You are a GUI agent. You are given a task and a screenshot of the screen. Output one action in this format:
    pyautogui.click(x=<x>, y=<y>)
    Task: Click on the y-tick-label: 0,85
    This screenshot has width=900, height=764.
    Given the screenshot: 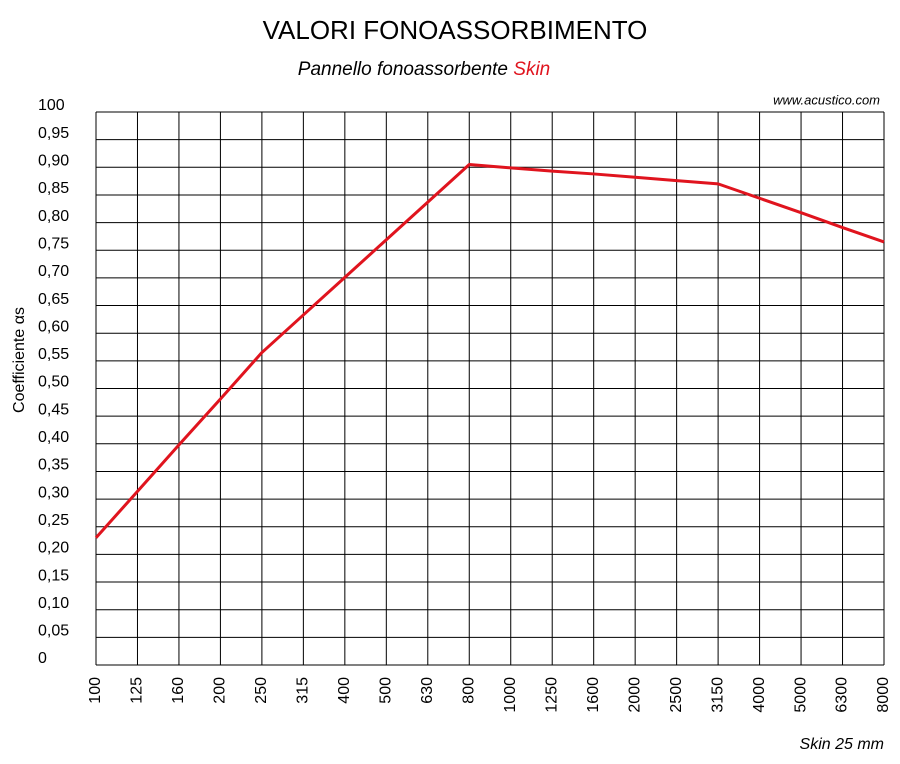 What is the action you would take?
    pyautogui.click(x=53, y=188)
    